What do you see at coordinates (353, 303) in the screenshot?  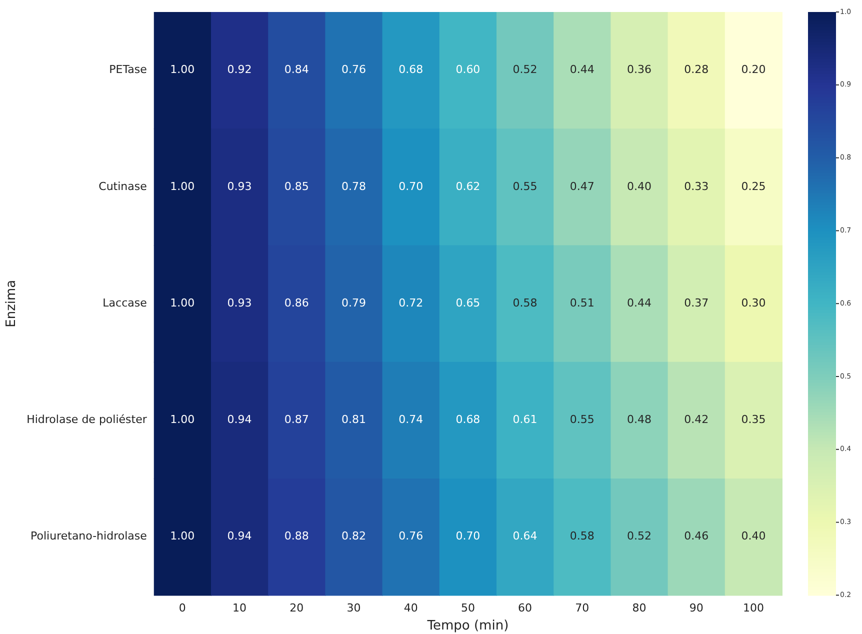 I see `data-label: 0.79` at bounding box center [353, 303].